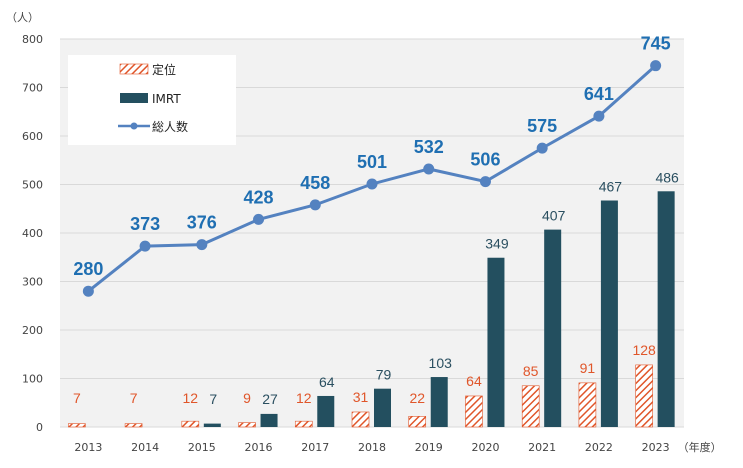 Image resolution: width=743 pixels, height=468 pixels. Describe the element at coordinates (588, 368) in the screenshot. I see `data-label-teiI: 91` at that location.